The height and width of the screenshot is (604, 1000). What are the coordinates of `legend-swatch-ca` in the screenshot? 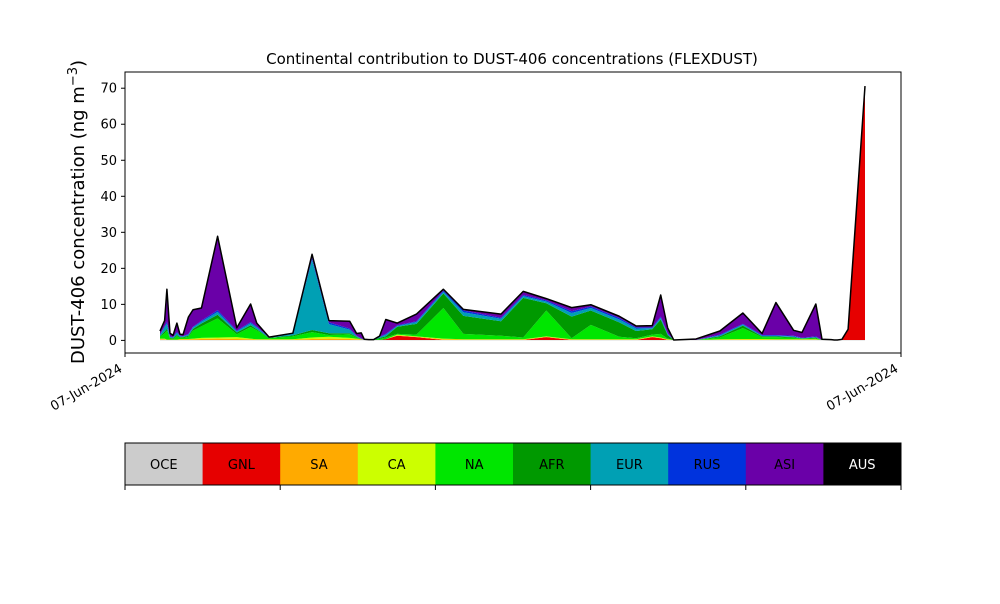 It's located at (396, 464).